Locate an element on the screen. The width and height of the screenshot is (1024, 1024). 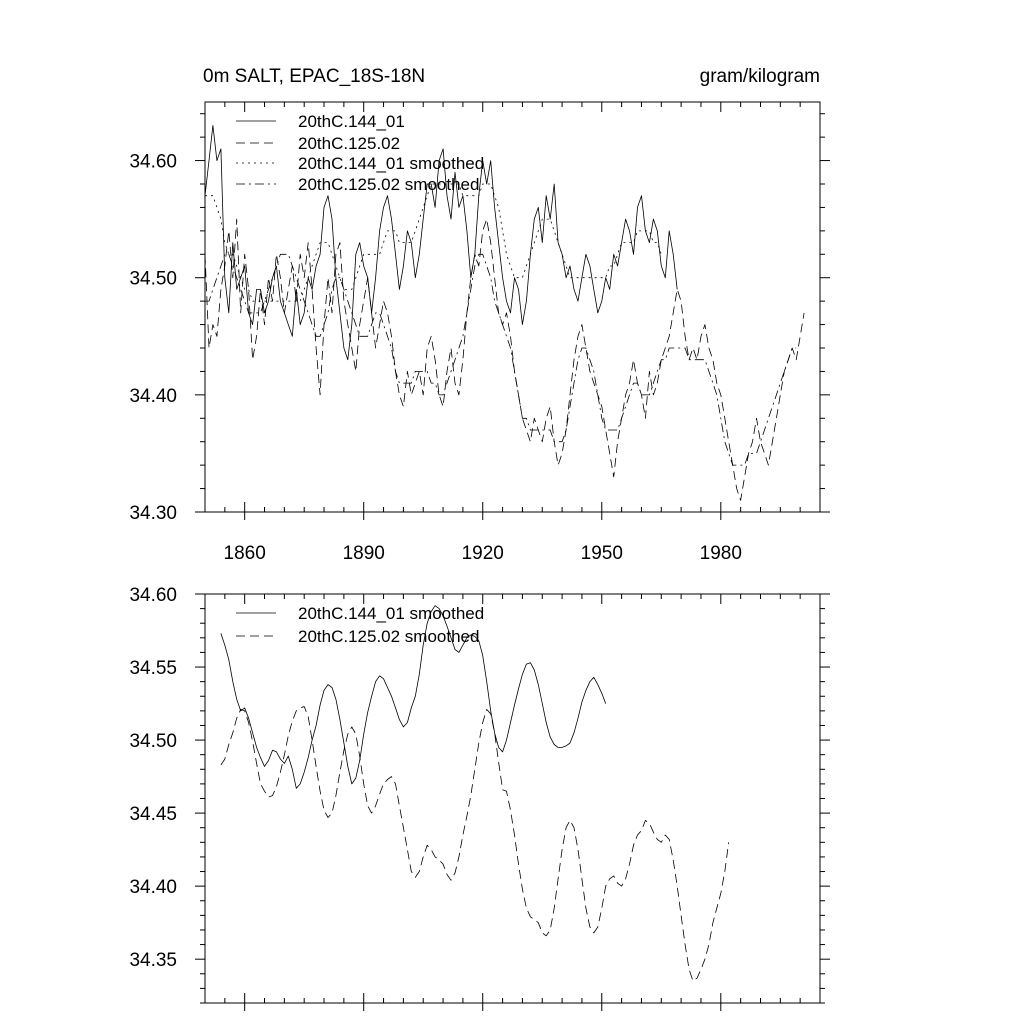
top-chart-title: 0m SALT, EPAC_18S-18N is located at coordinates (314, 76).